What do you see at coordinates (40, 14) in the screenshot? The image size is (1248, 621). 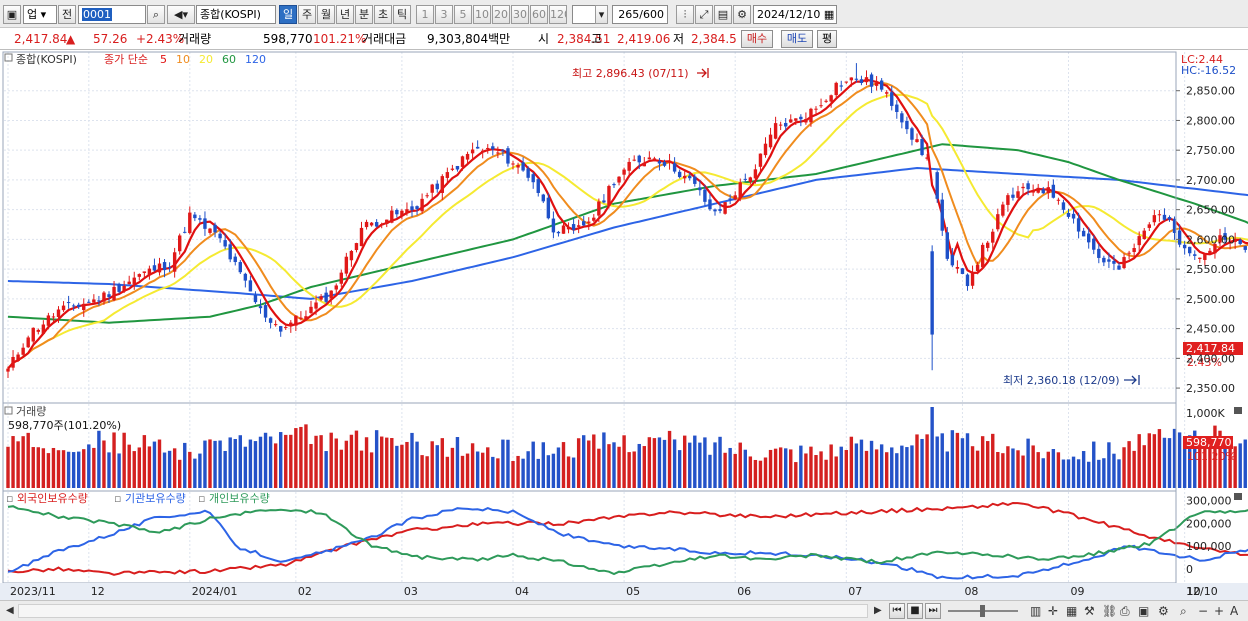 I see `market-select: 업 ▾` at bounding box center [40, 14].